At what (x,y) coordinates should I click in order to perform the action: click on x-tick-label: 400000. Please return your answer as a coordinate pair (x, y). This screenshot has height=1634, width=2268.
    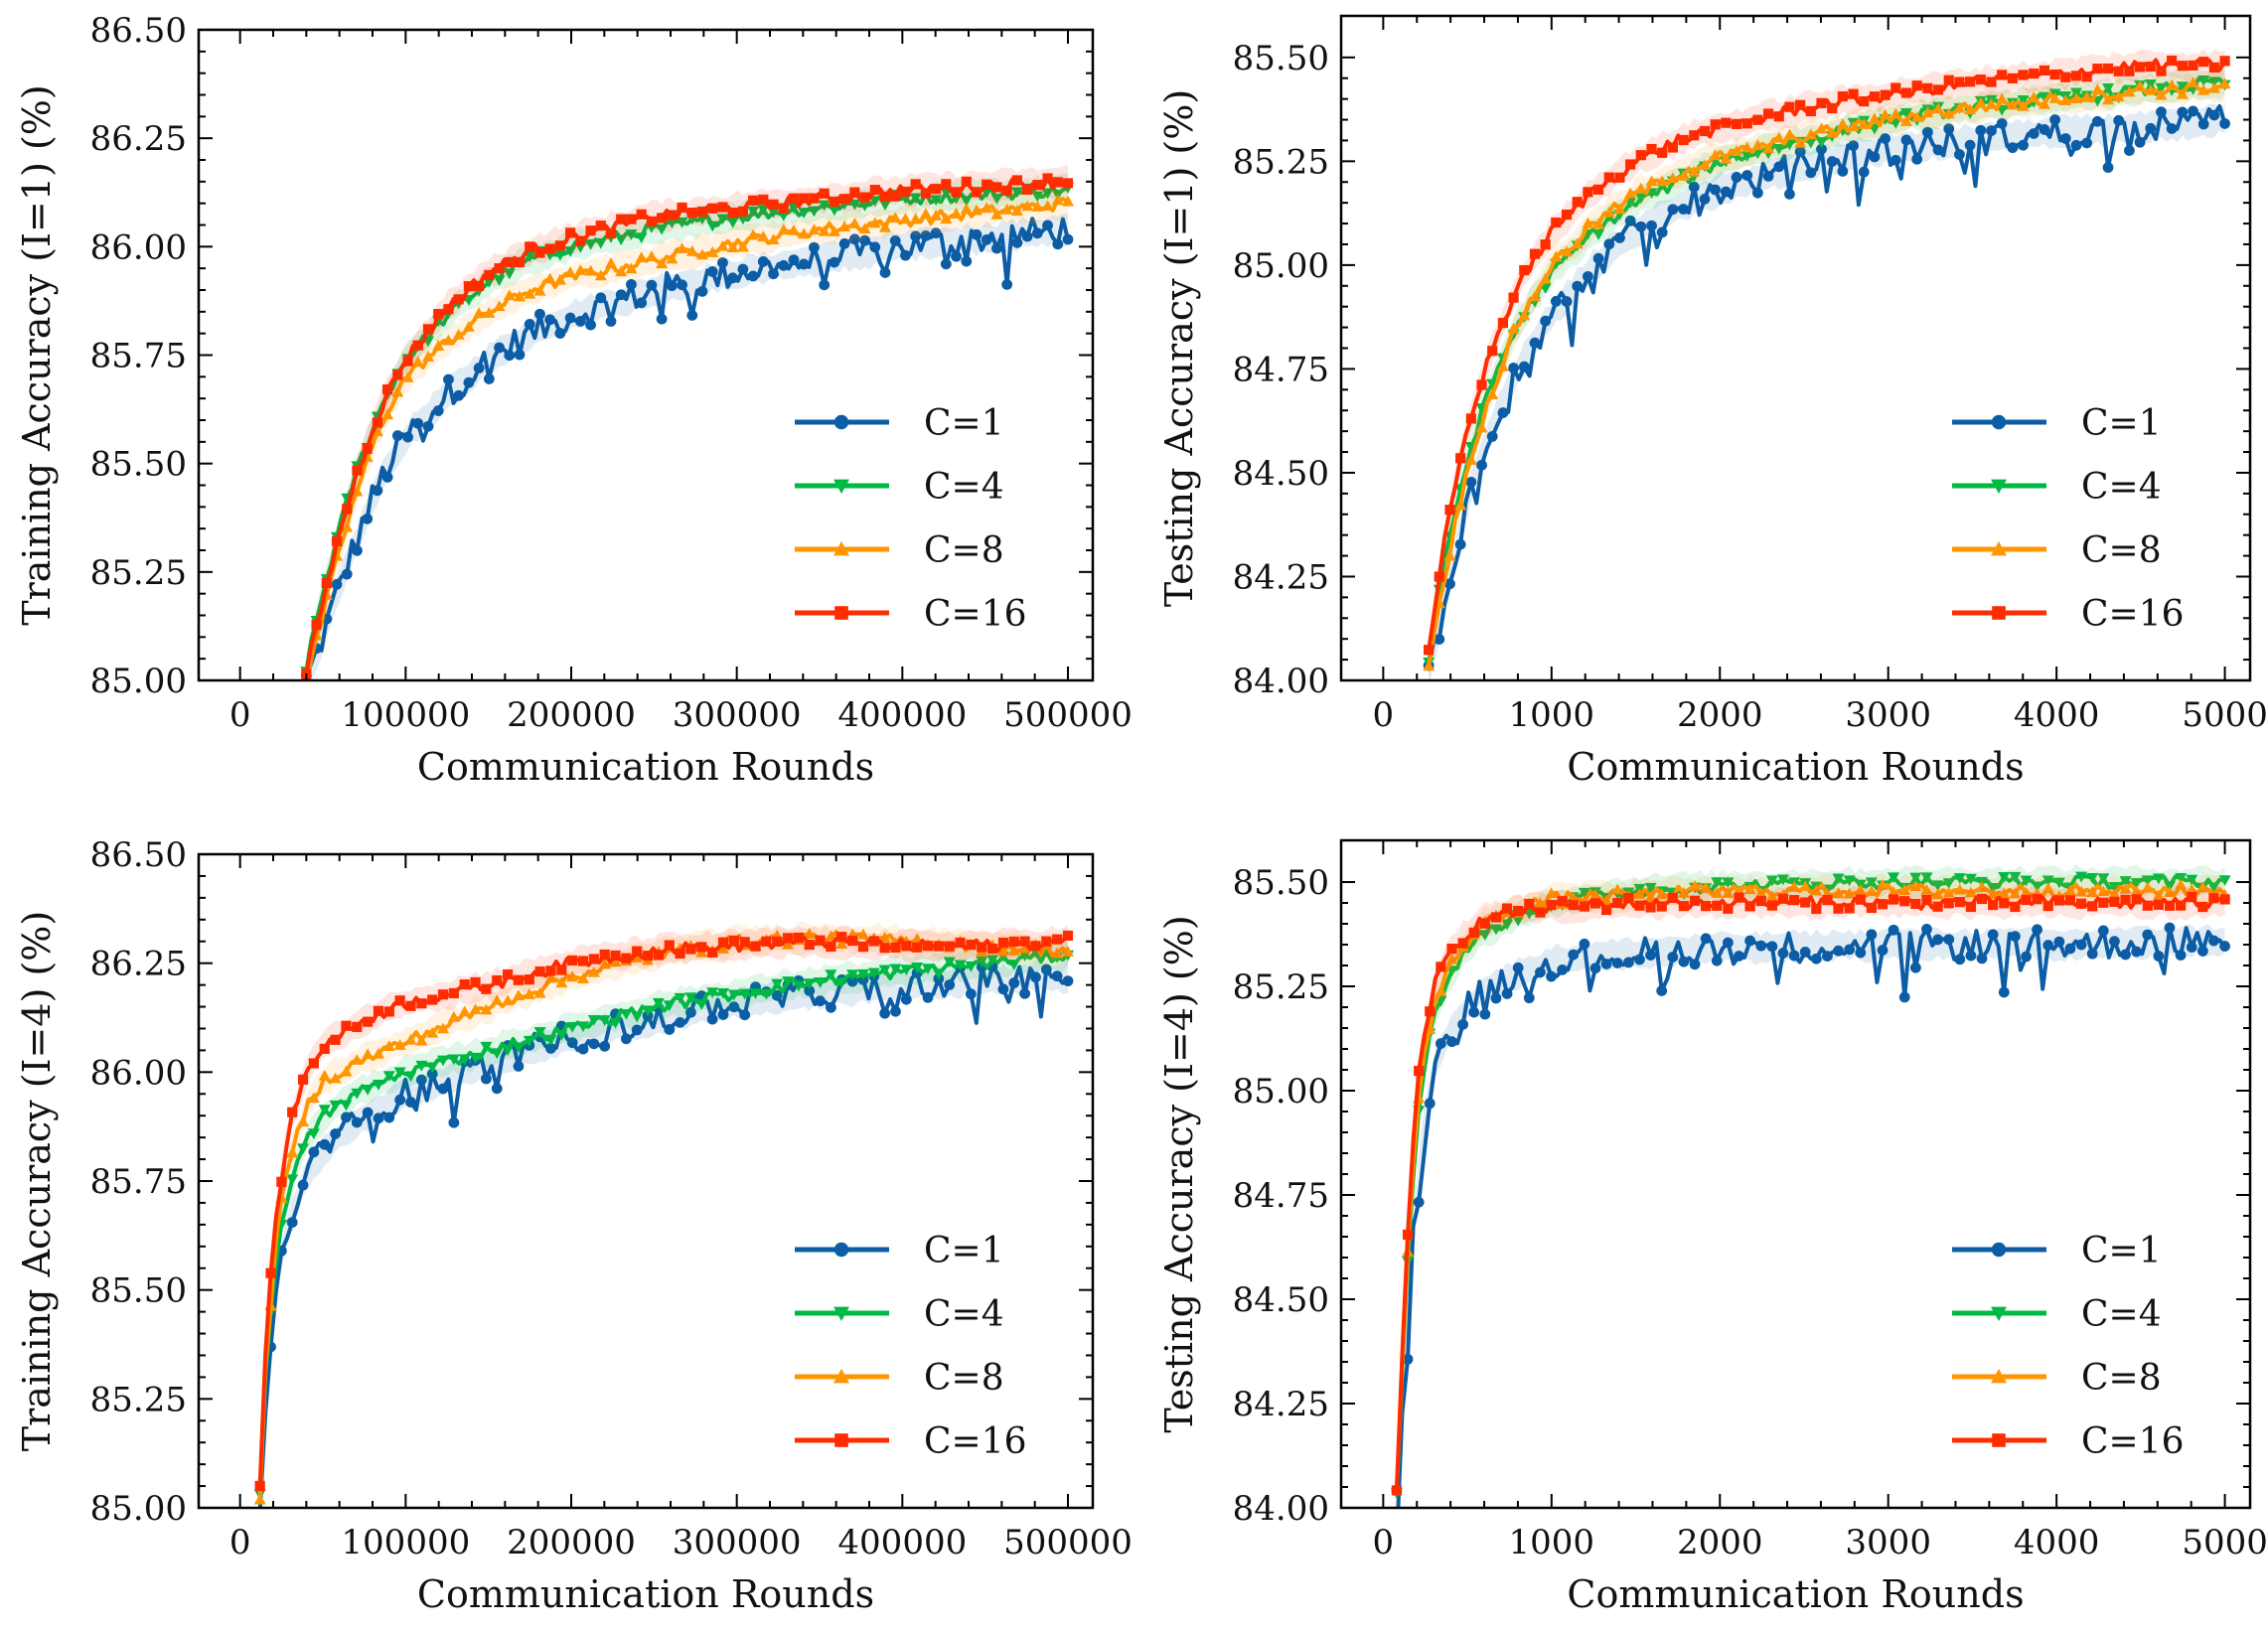
    Looking at the image, I should click on (902, 1542).